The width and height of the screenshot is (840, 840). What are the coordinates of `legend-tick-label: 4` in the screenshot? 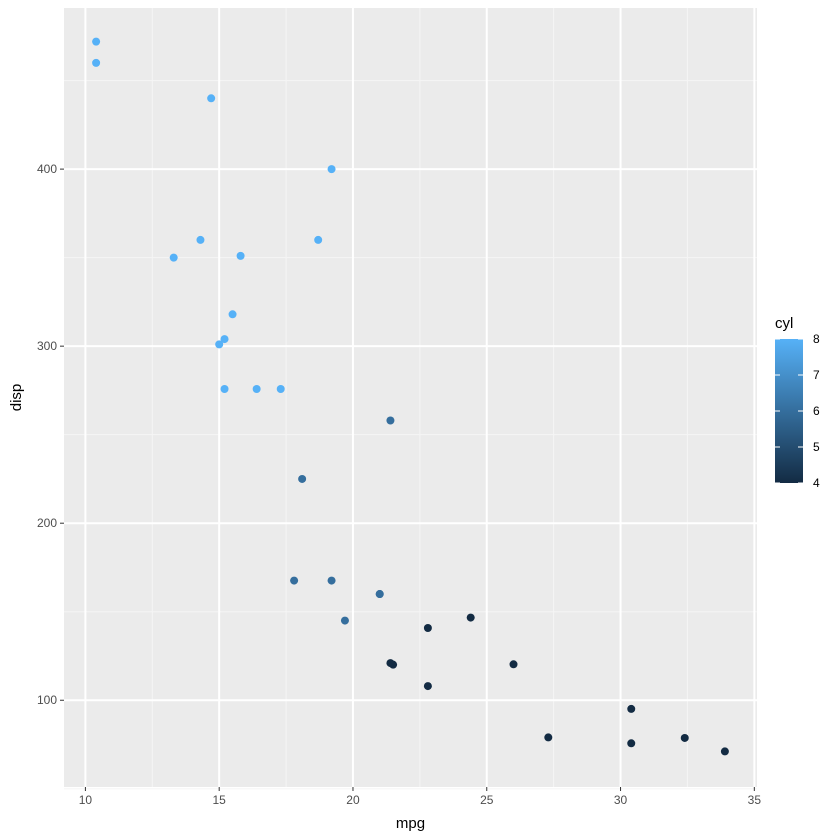 It's located at (816, 483).